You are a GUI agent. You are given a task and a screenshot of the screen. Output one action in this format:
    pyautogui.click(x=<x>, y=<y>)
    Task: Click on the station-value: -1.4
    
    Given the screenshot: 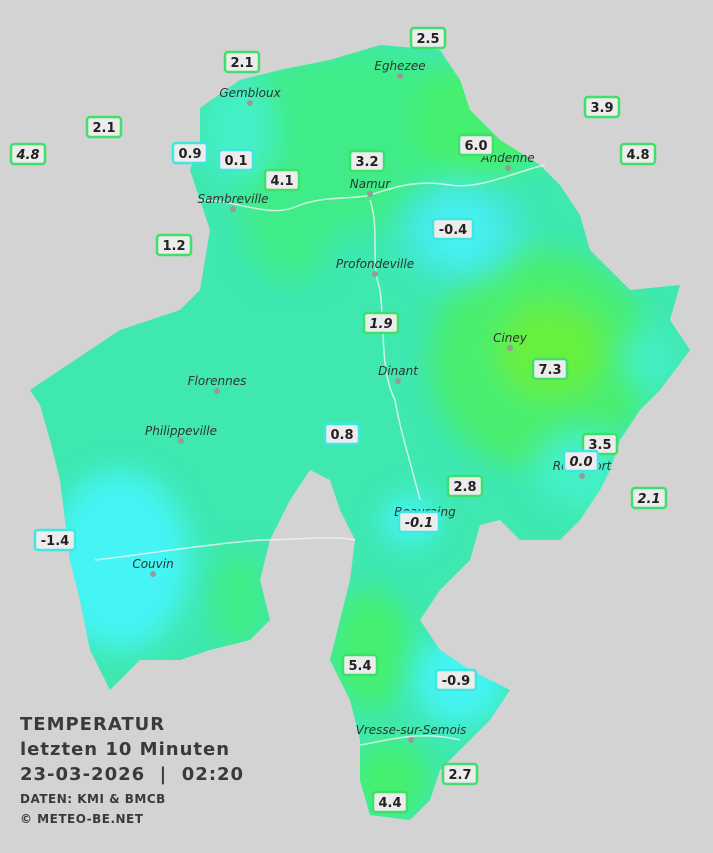 What is the action you would take?
    pyautogui.click(x=55, y=541)
    